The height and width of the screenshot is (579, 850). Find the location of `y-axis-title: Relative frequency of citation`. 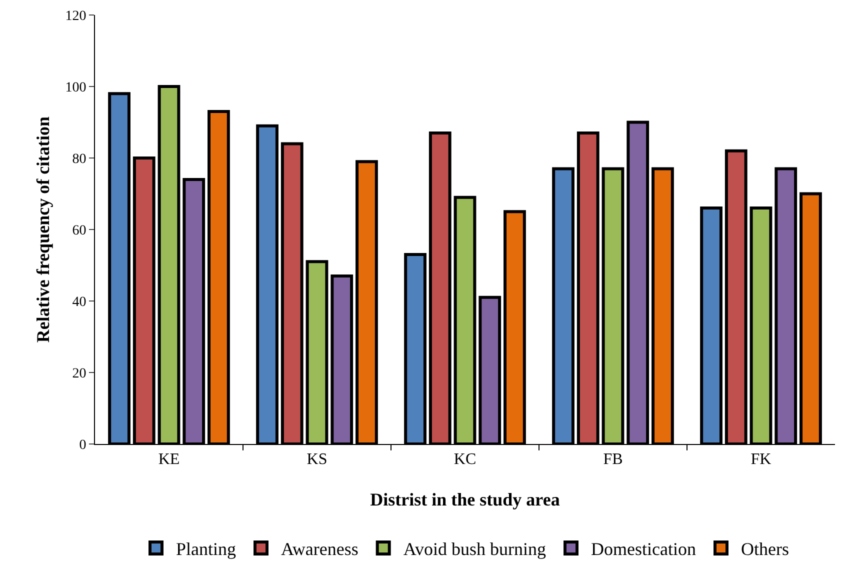

y-axis-title: Relative frequency of citation is located at coordinates (43, 229).